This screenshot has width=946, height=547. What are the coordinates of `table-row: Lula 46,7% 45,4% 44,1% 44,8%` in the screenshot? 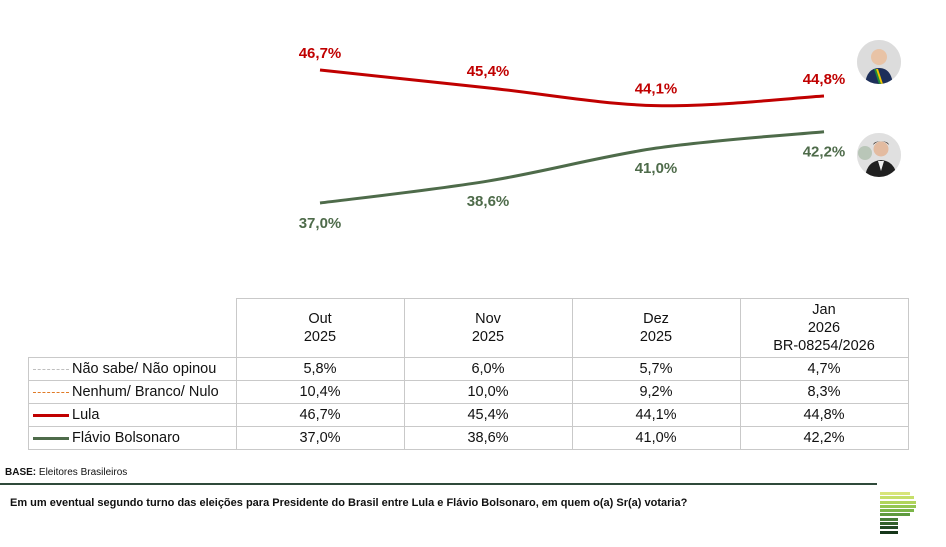 It's located at (468, 415).